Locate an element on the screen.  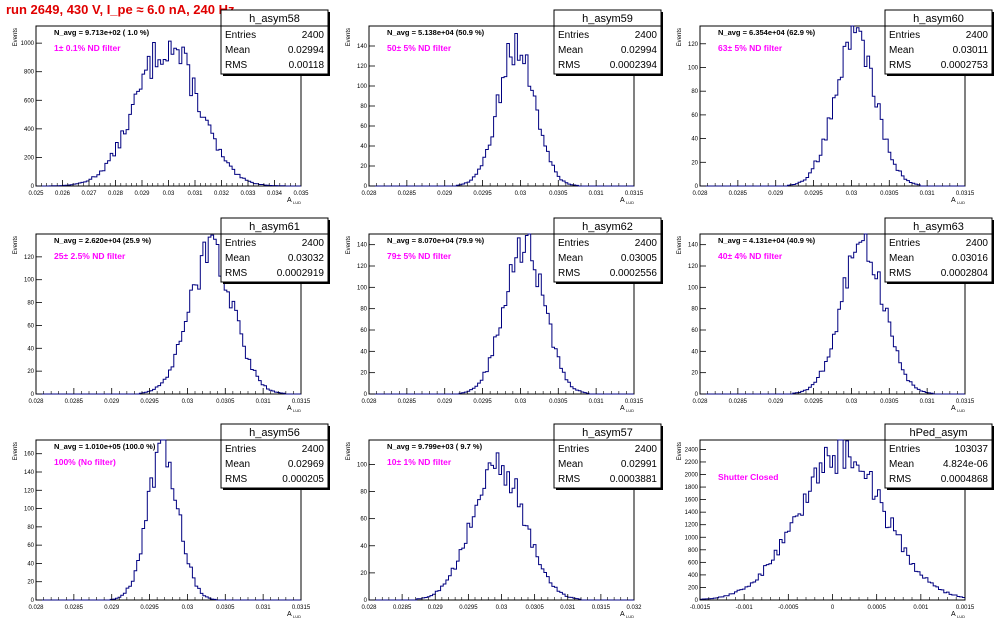
y-tick-label: 600 is located at coordinates (29, 101).